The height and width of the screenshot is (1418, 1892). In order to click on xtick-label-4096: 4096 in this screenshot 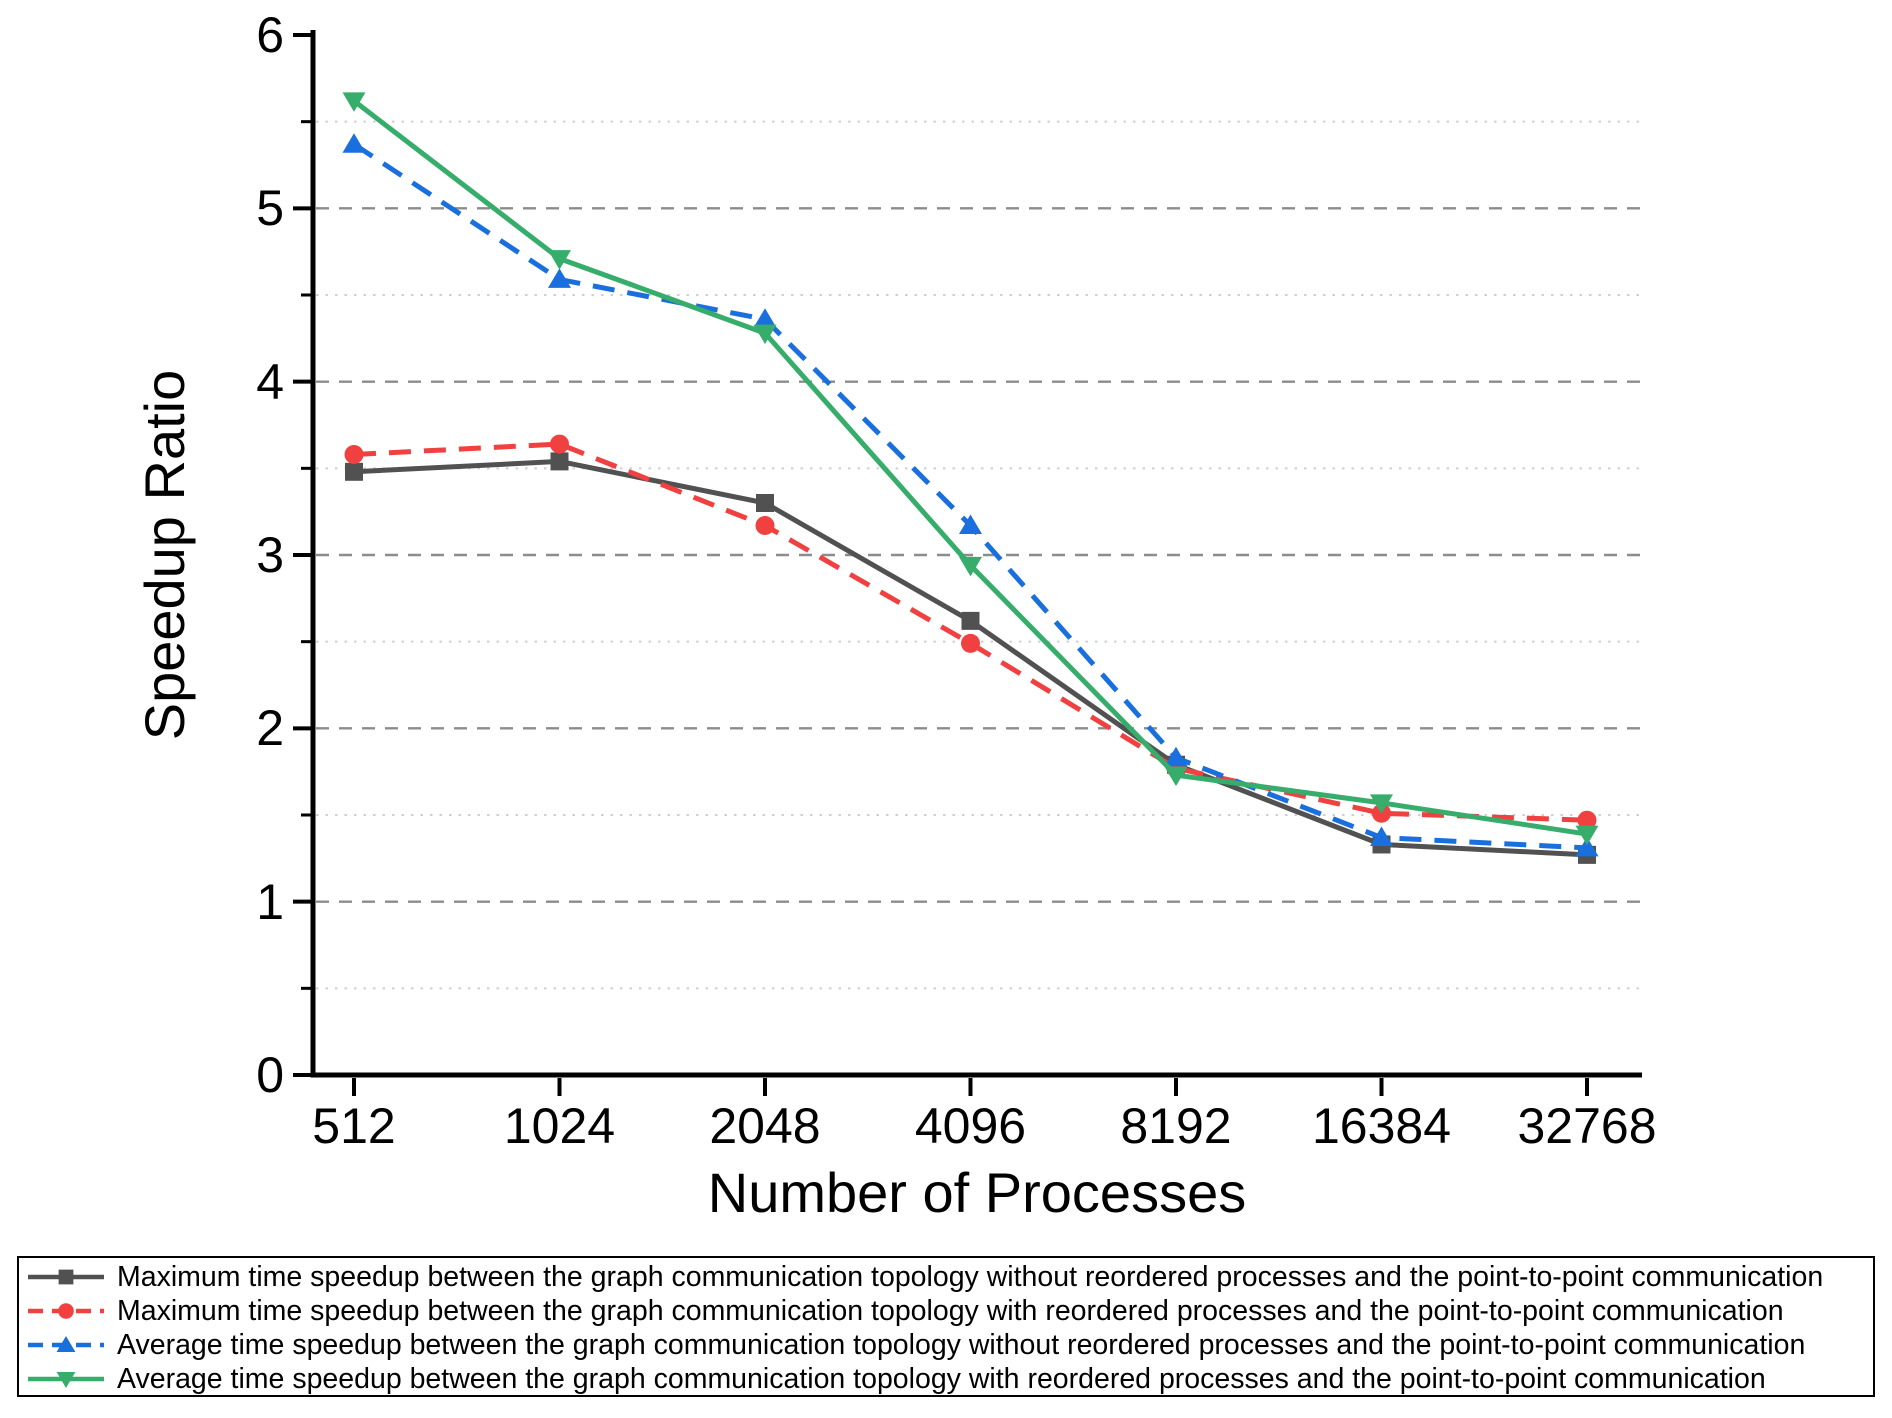, I will do `click(970, 1126)`.